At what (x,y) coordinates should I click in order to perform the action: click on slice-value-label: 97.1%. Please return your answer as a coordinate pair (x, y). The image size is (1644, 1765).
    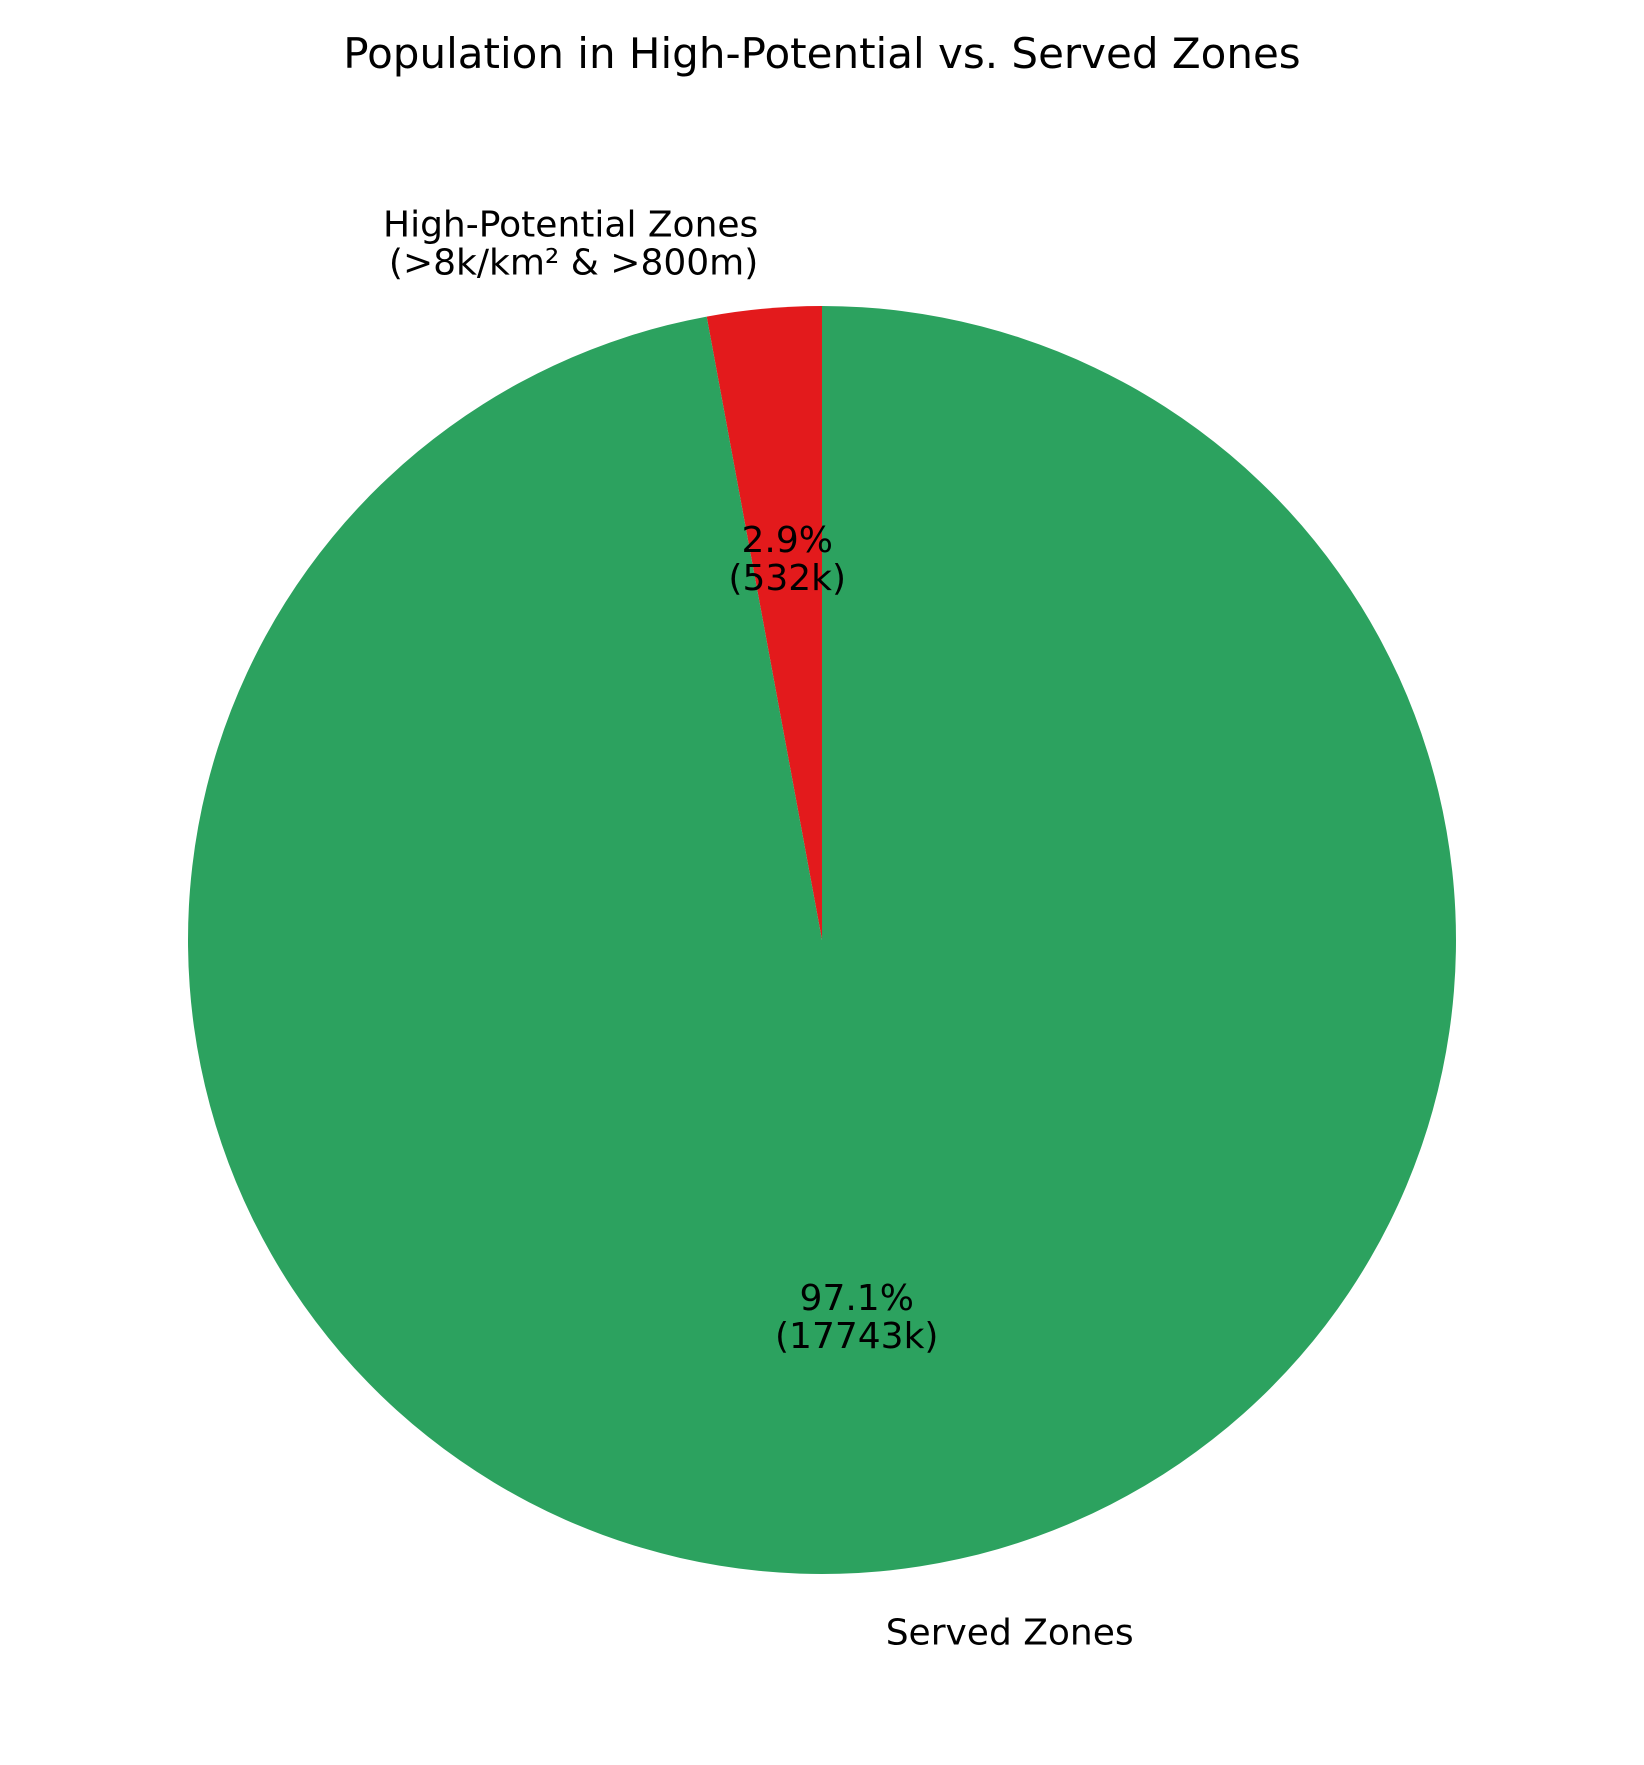
    Looking at the image, I should click on (857, 1298).